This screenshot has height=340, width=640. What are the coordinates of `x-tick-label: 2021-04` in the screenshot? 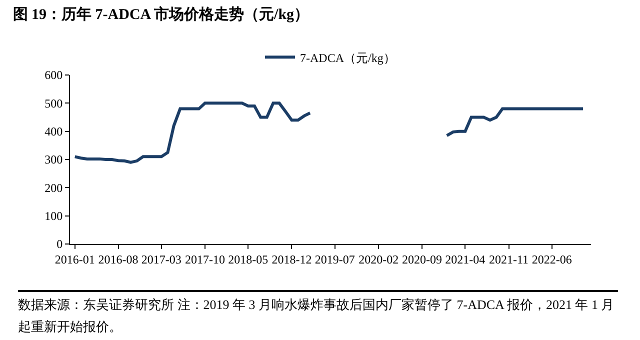 It's located at (465, 259).